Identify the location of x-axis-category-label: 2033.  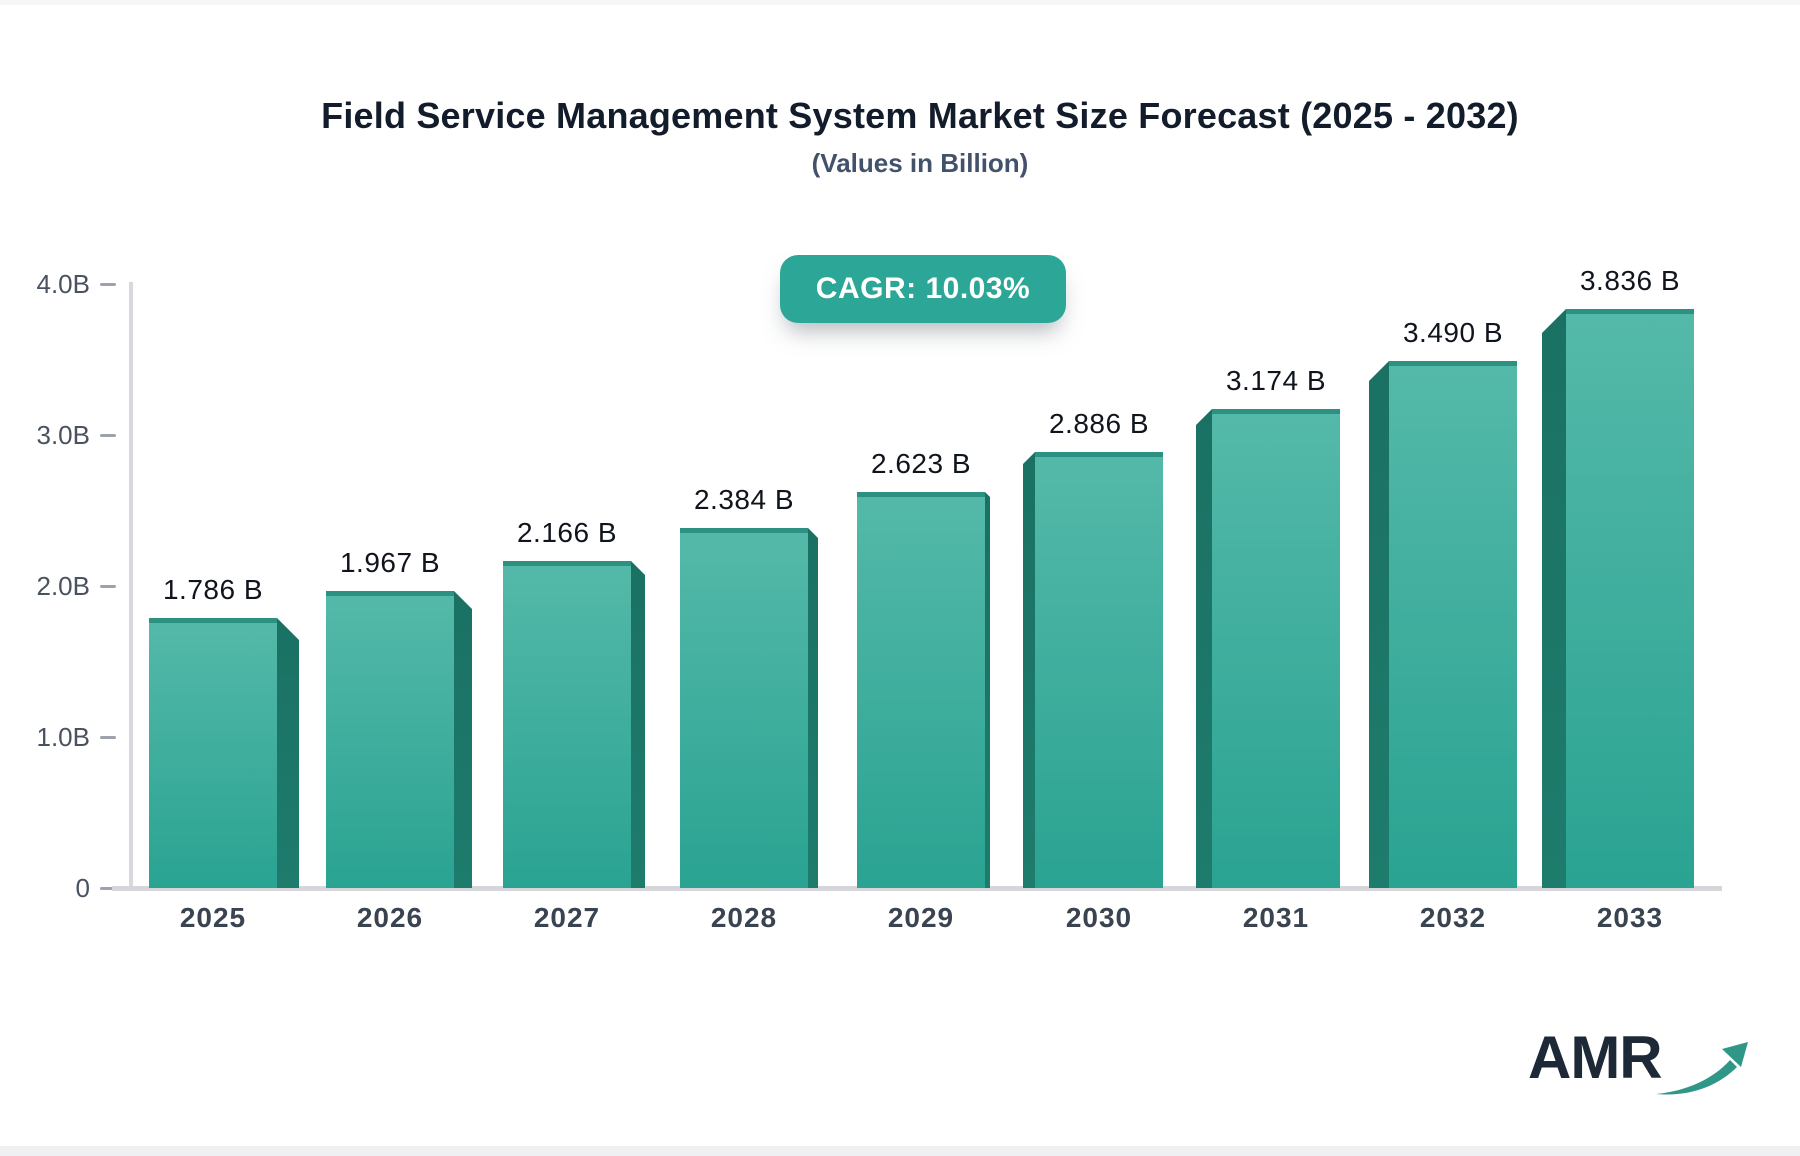
(1630, 917).